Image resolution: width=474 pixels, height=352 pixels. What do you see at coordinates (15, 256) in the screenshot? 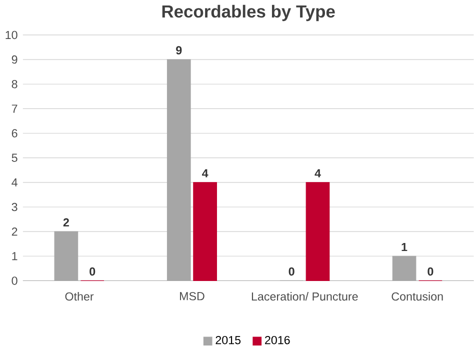
I see `y-tick-label: 1` at bounding box center [15, 256].